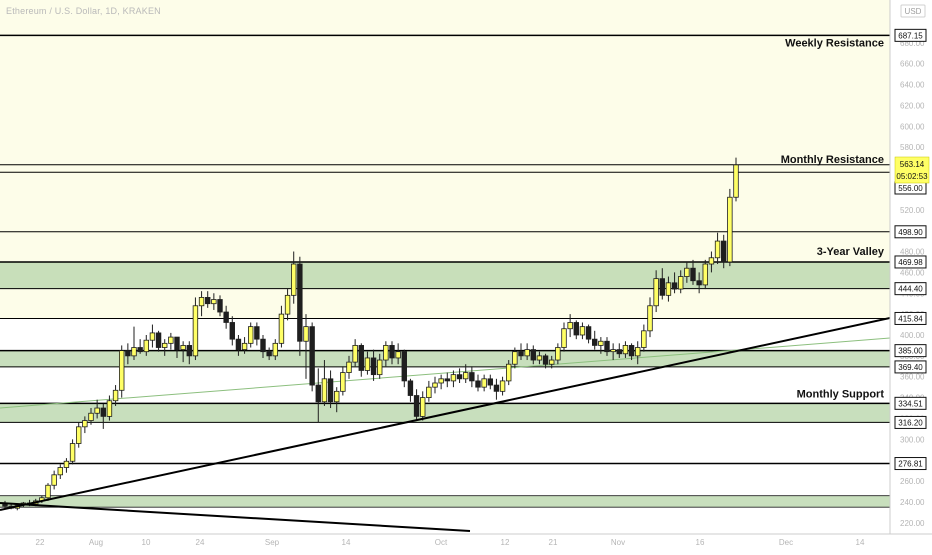 This screenshot has width=932, height=555. Describe the element at coordinates (466, 542) in the screenshot. I see `time-axis` at that location.